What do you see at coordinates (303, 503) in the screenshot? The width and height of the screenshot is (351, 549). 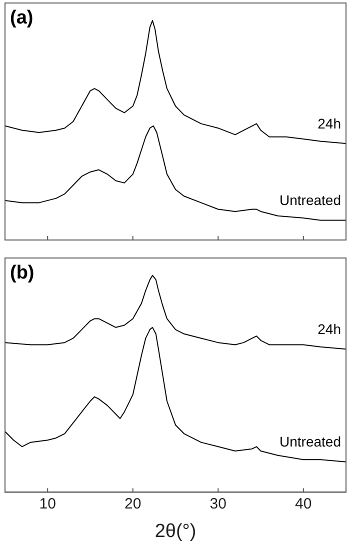 I see `x-tick-label: 40` at bounding box center [303, 503].